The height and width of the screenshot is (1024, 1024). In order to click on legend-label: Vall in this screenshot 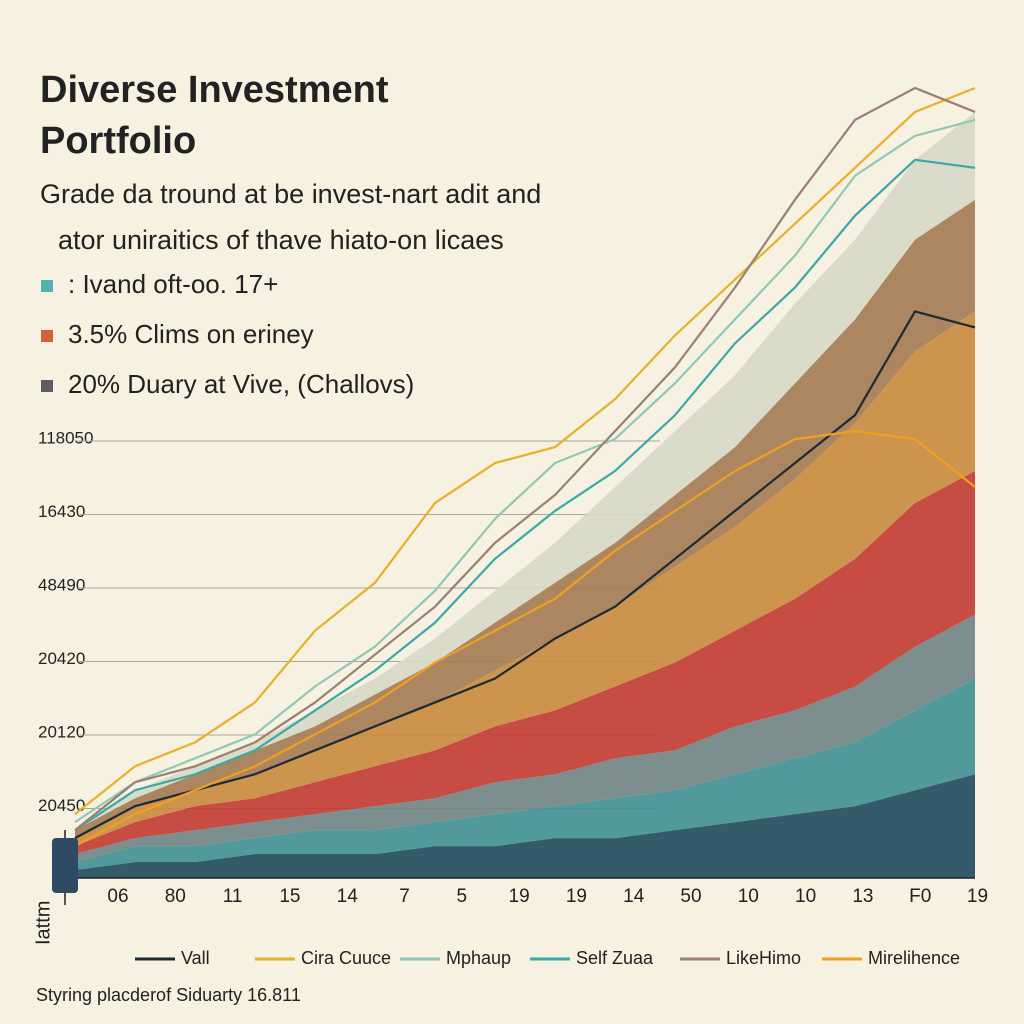, I will do `click(195, 958)`.